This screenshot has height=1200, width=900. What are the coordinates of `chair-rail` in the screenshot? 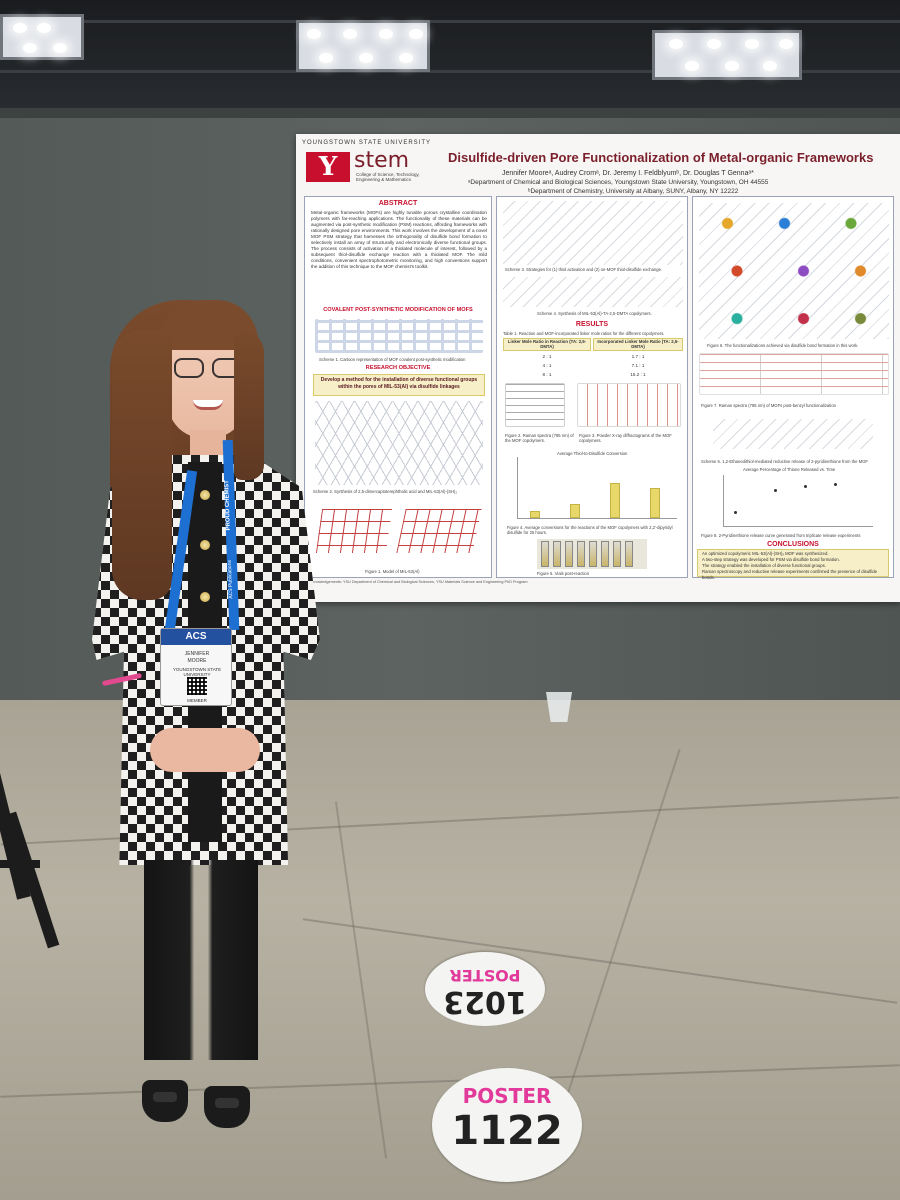 It's located at (20, 864).